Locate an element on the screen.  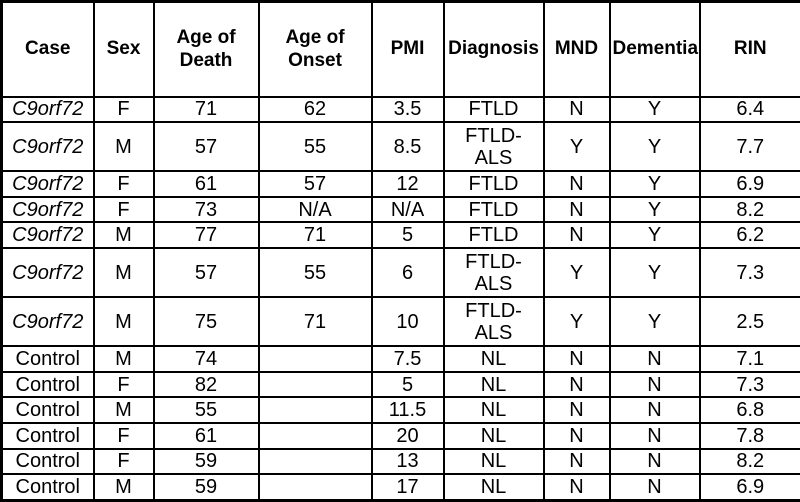
cell-age_of_onset: 62 is located at coordinates (315, 109).